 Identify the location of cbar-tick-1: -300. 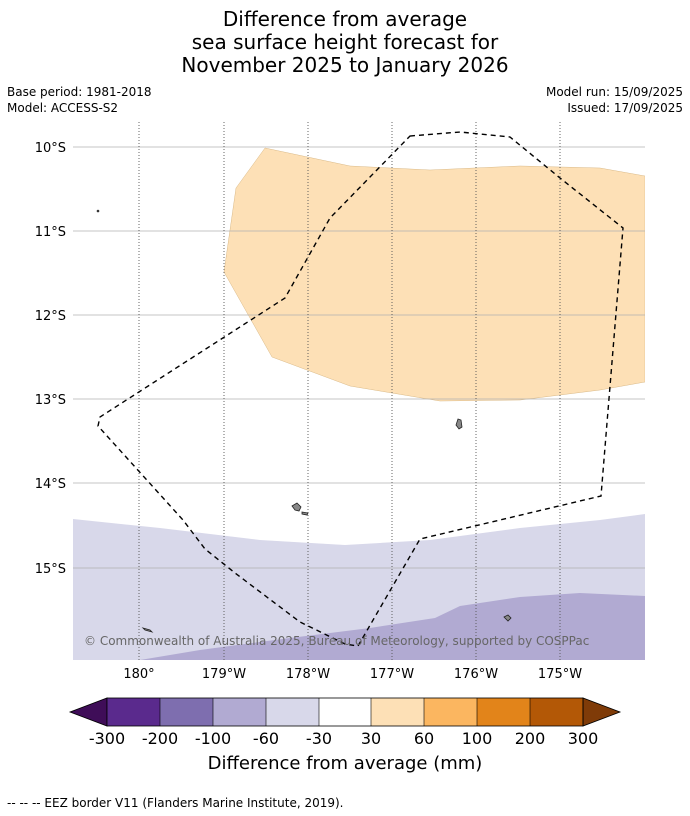
(107, 738).